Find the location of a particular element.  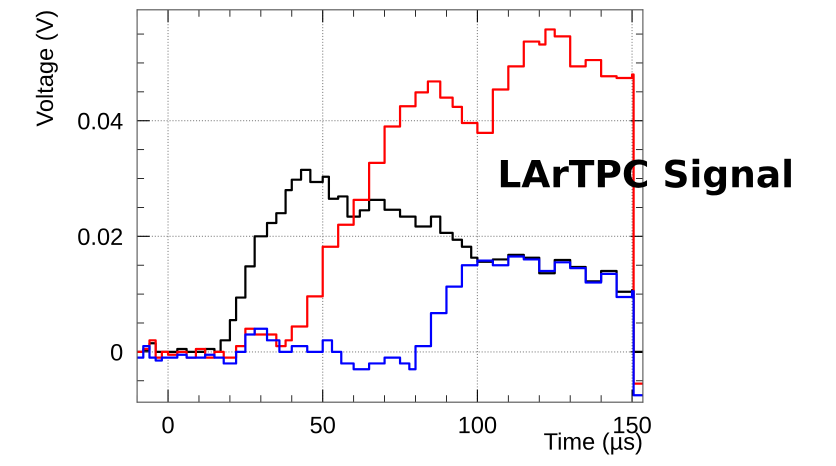

x-tick-label: 50 is located at coordinates (322, 425).